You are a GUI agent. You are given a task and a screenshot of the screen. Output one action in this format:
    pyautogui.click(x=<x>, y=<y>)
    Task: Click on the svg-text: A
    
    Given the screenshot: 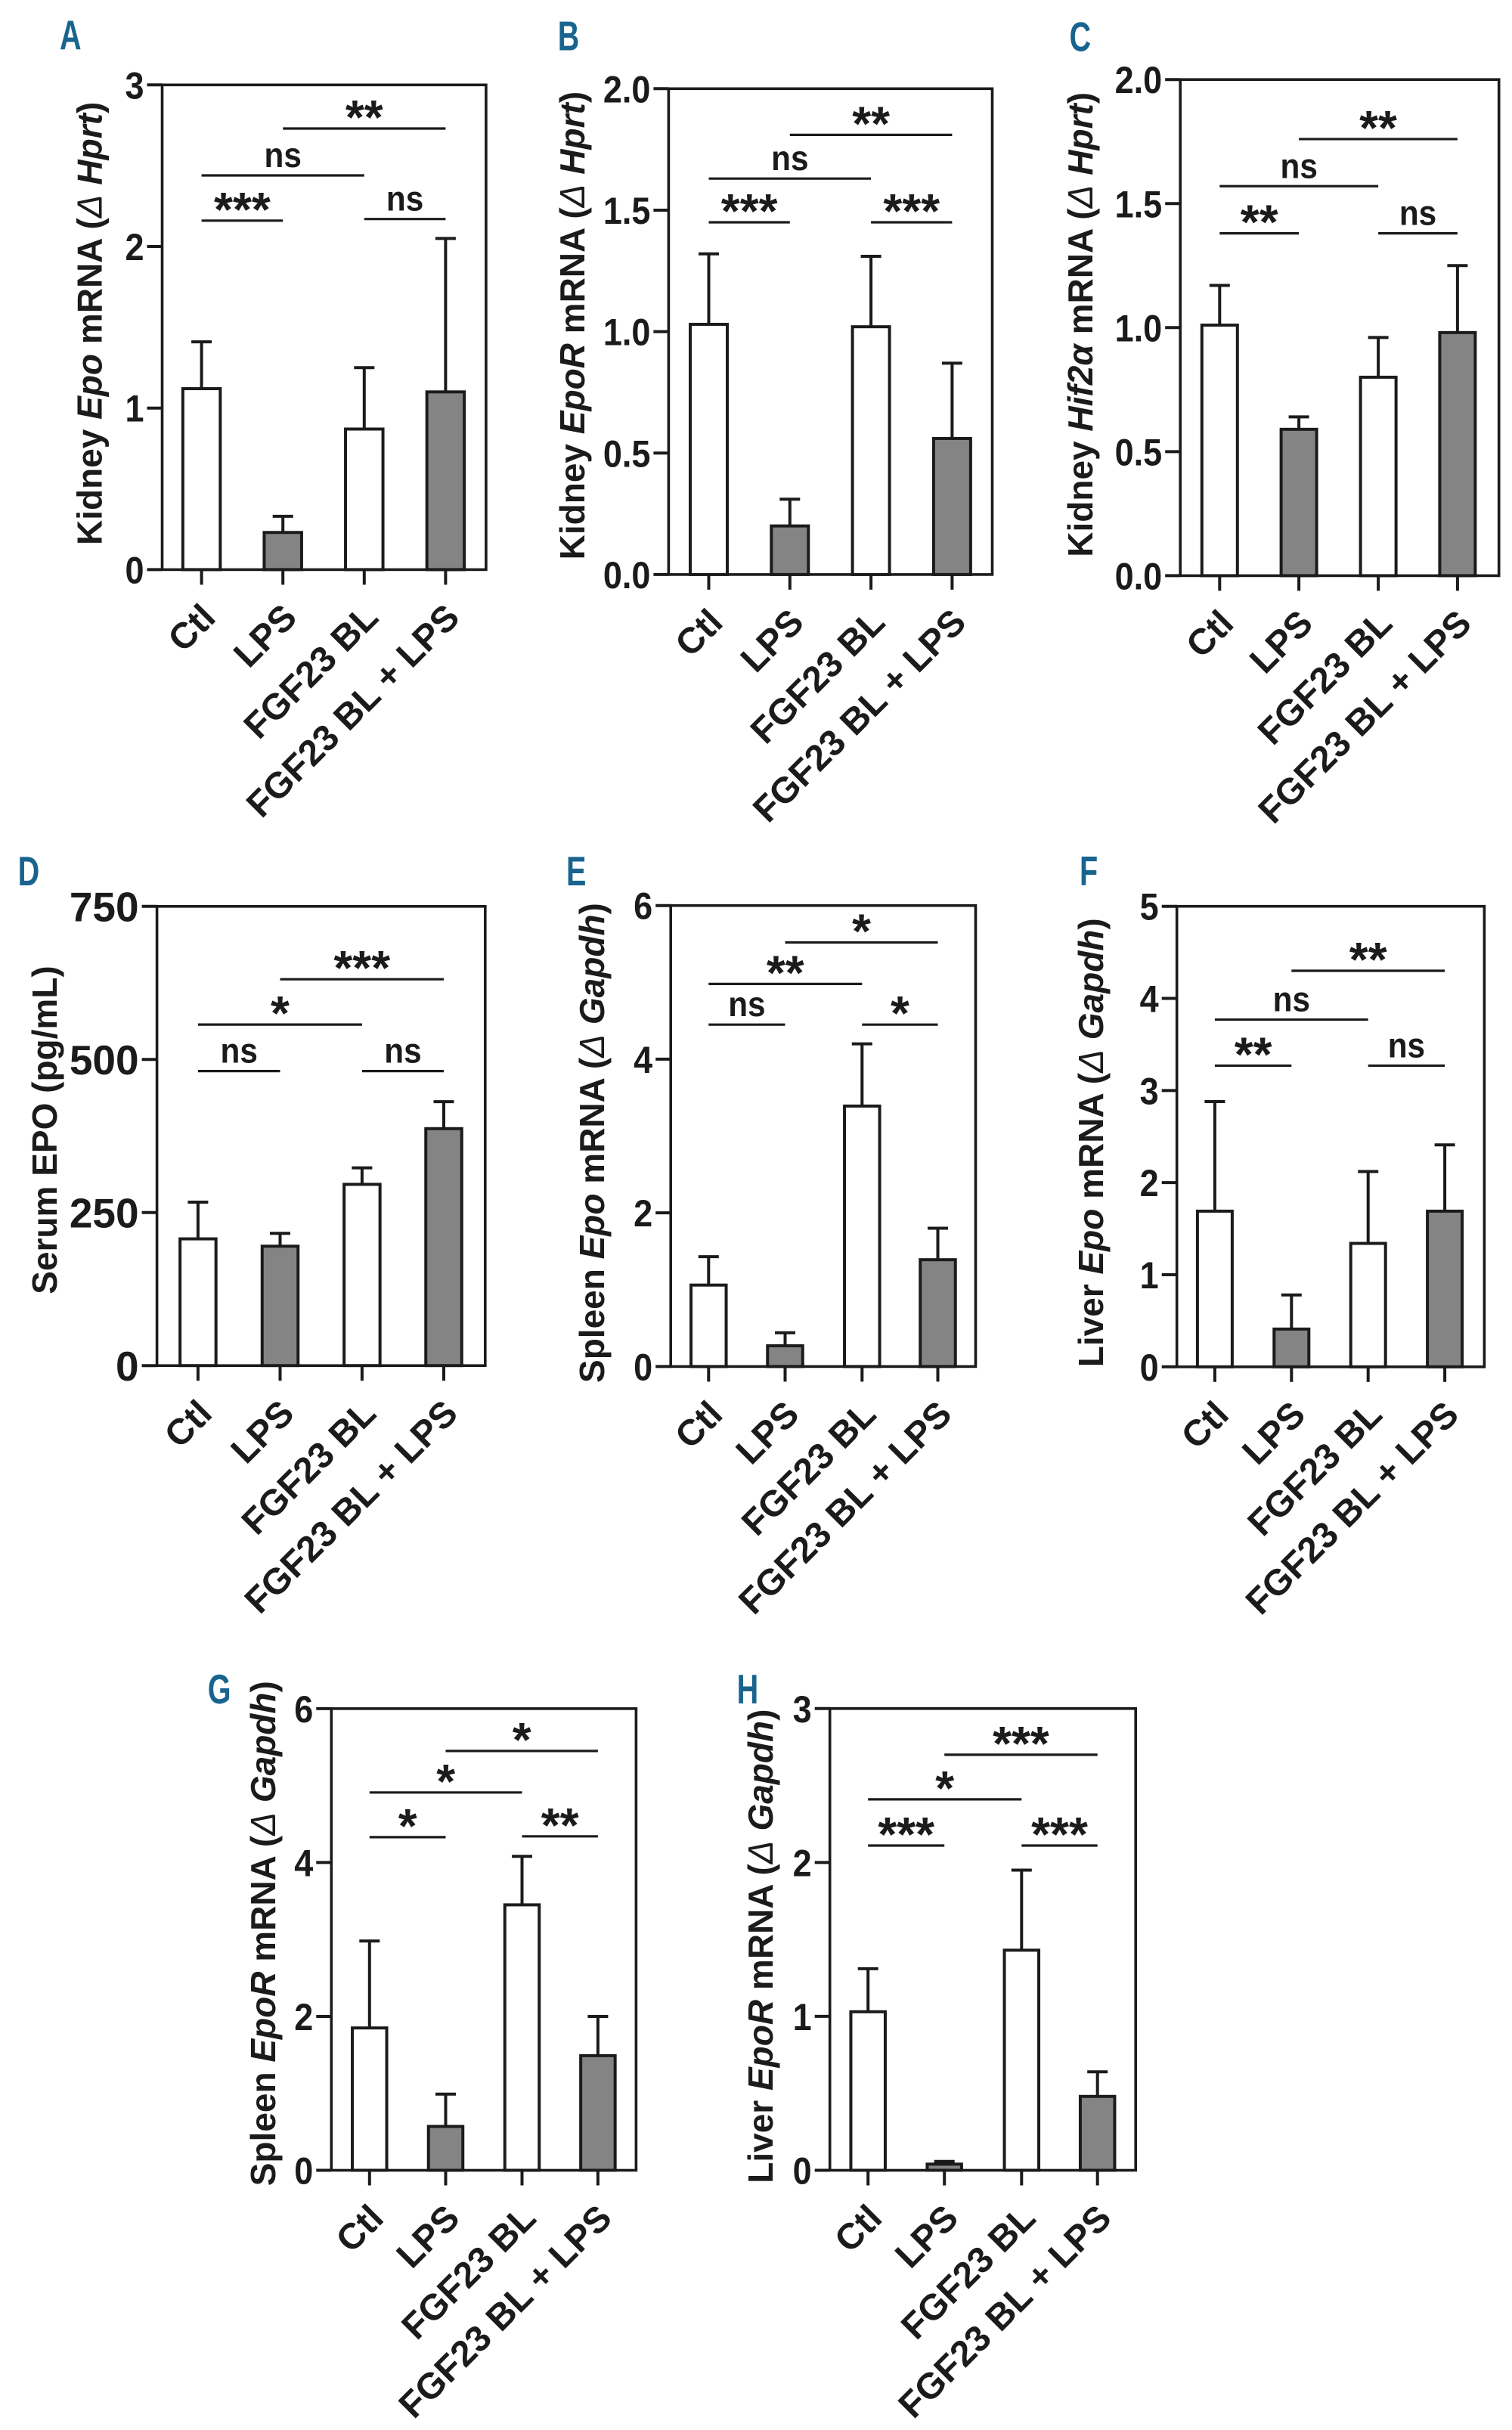 What is the action you would take?
    pyautogui.click(x=71, y=36)
    